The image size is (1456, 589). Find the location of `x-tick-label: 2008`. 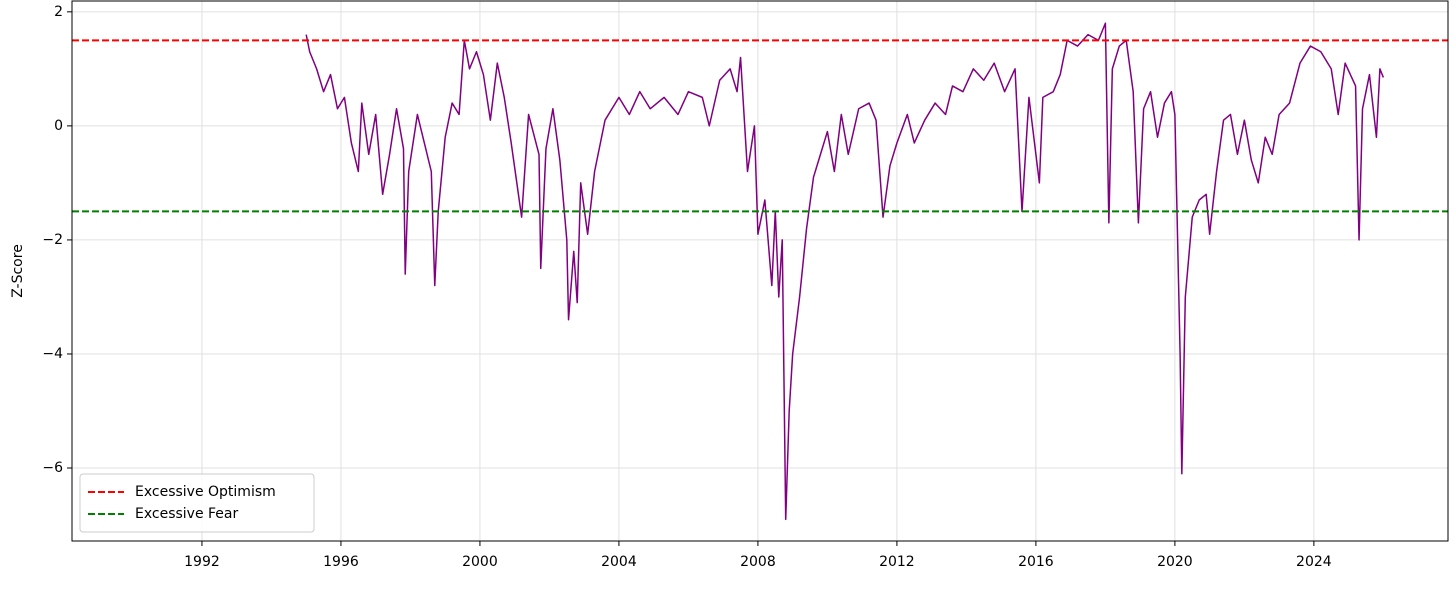

x-tick-label: 2008 is located at coordinates (758, 562).